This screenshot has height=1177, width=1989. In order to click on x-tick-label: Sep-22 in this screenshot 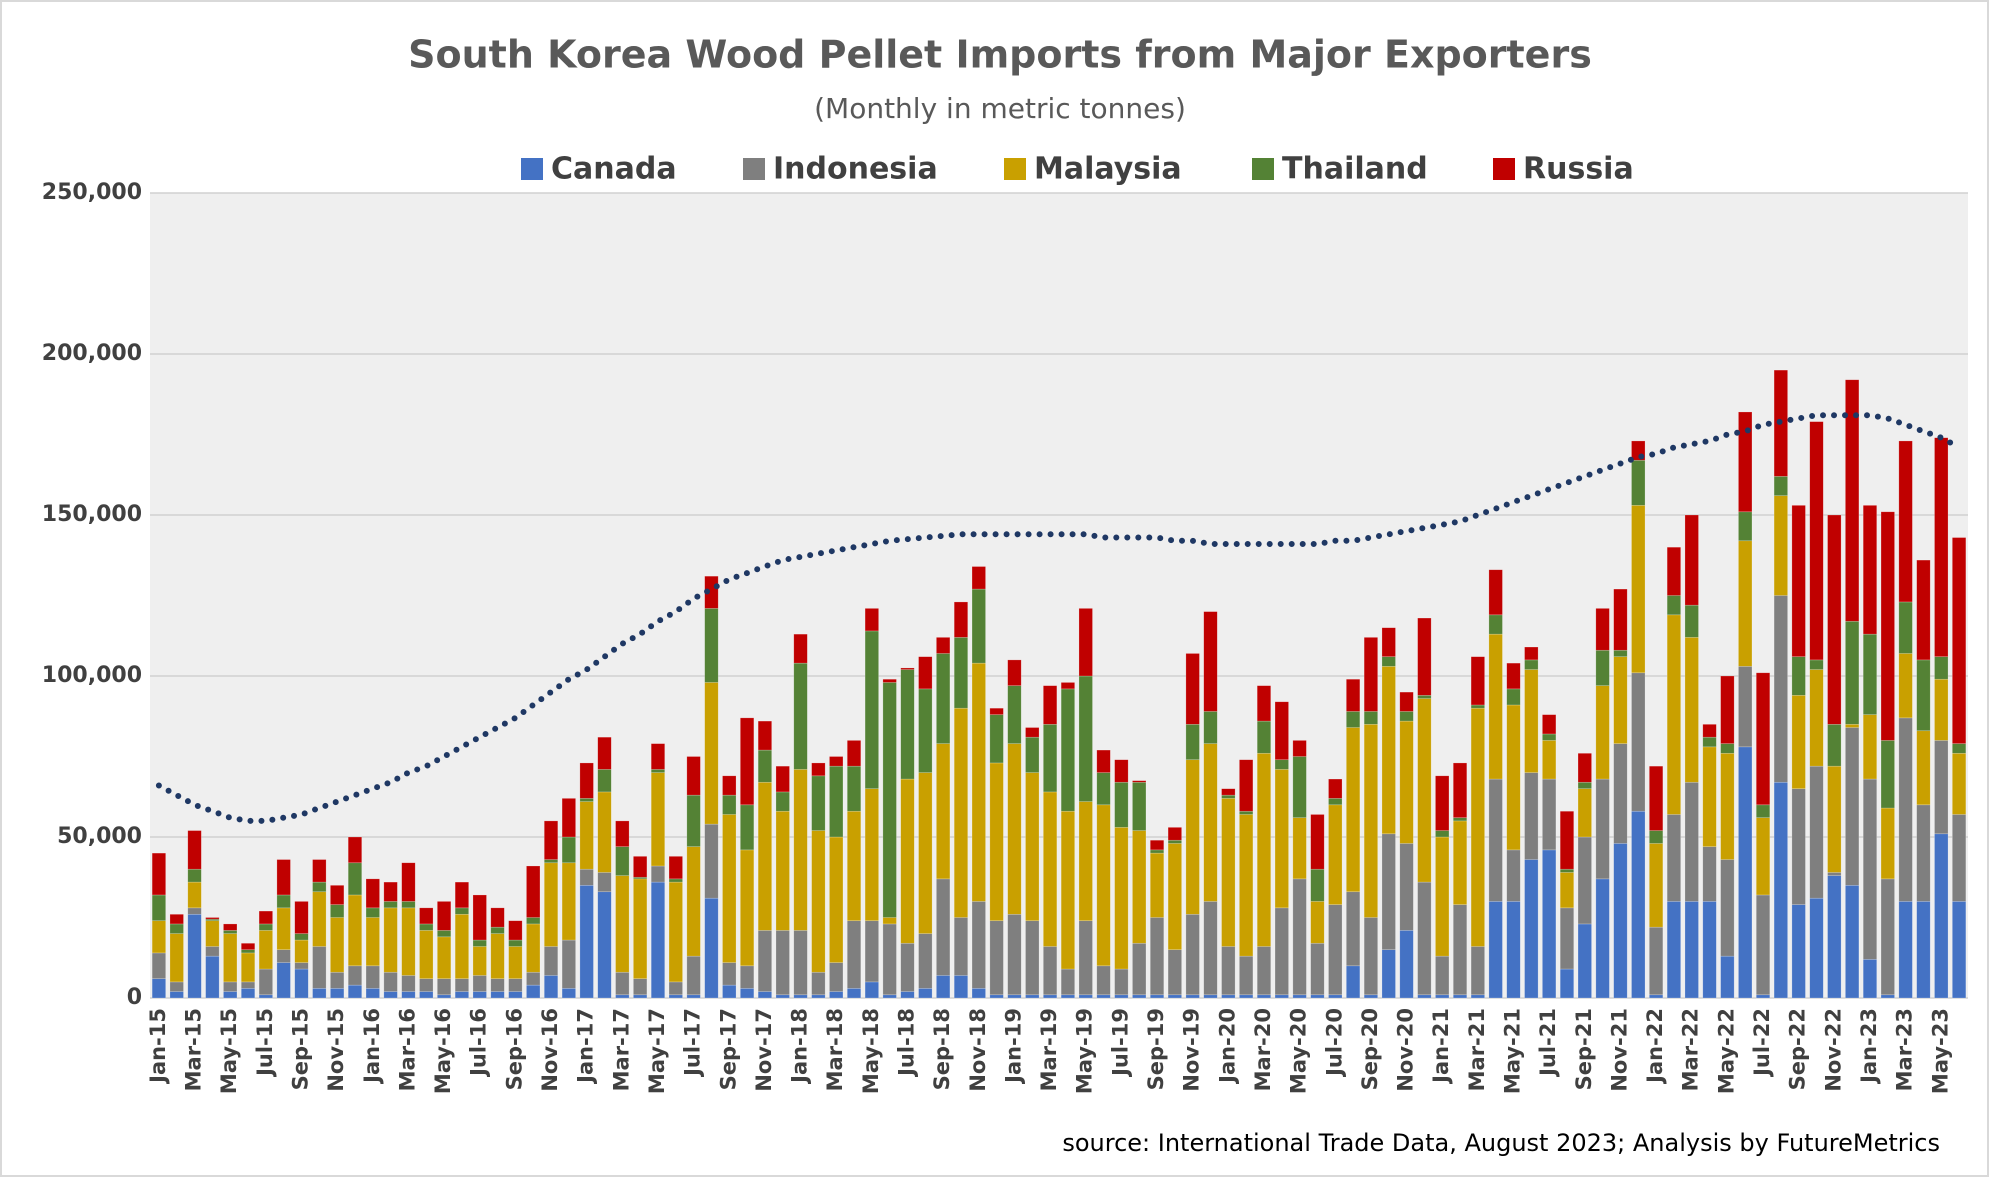, I will do `click(1798, 1049)`.